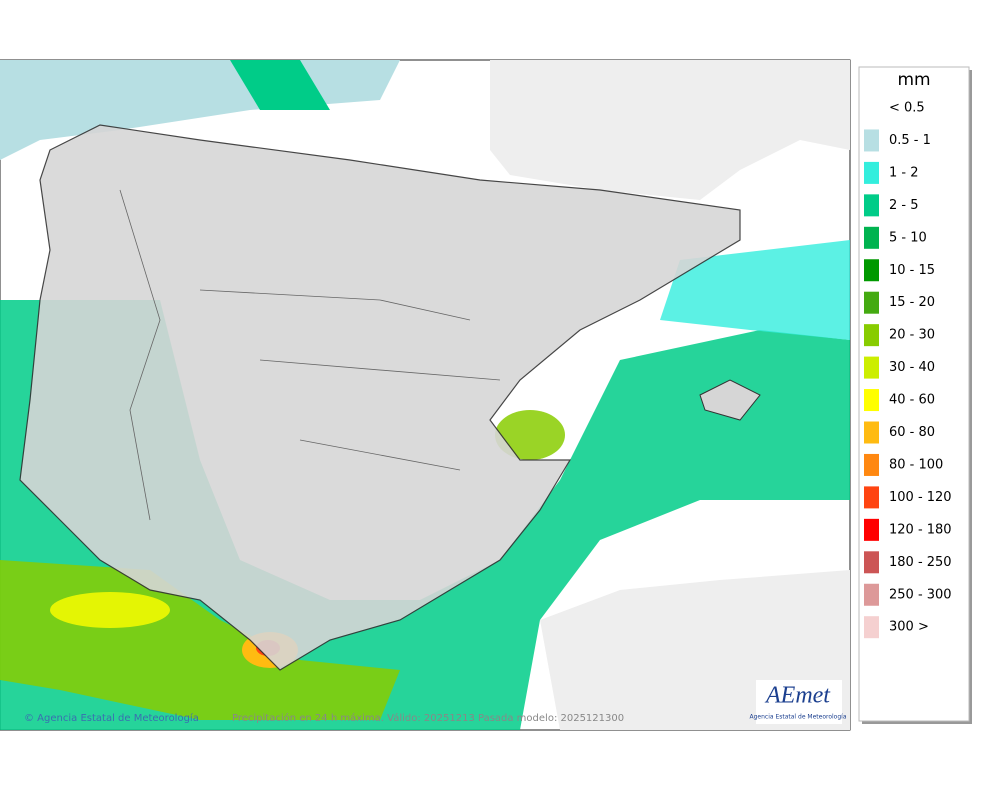  What do you see at coordinates (912, 400) in the screenshot?
I see `legend-label: 40 - 60` at bounding box center [912, 400].